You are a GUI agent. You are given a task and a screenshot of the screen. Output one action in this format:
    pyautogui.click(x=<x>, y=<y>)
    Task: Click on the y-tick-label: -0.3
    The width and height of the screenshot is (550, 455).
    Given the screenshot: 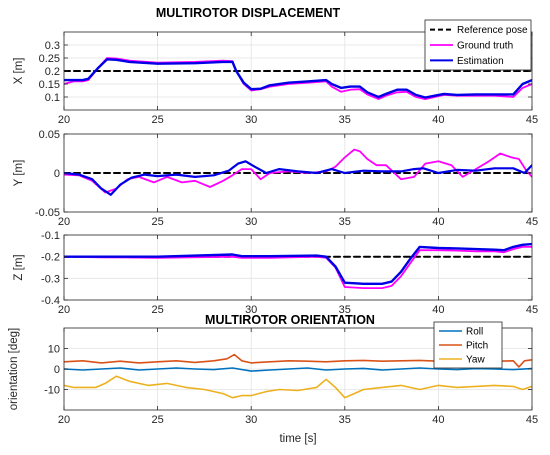 What is the action you would take?
    pyautogui.click(x=50, y=279)
    